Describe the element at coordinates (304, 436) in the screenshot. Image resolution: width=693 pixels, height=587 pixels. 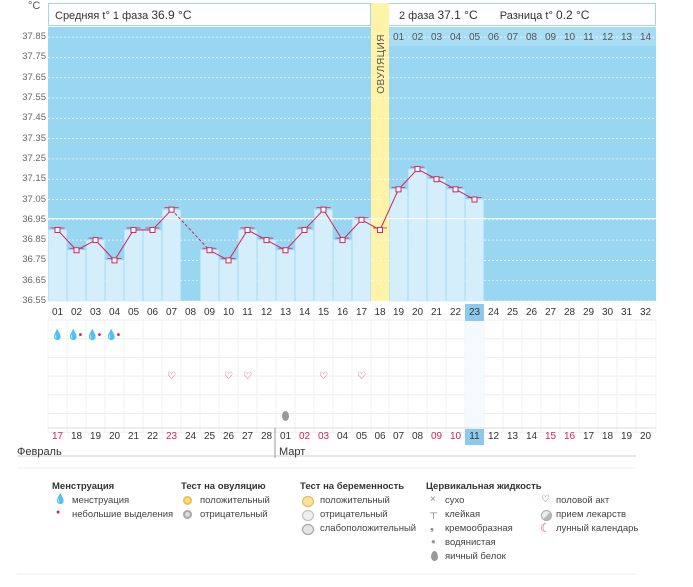
I see `date-label: 02` at that location.